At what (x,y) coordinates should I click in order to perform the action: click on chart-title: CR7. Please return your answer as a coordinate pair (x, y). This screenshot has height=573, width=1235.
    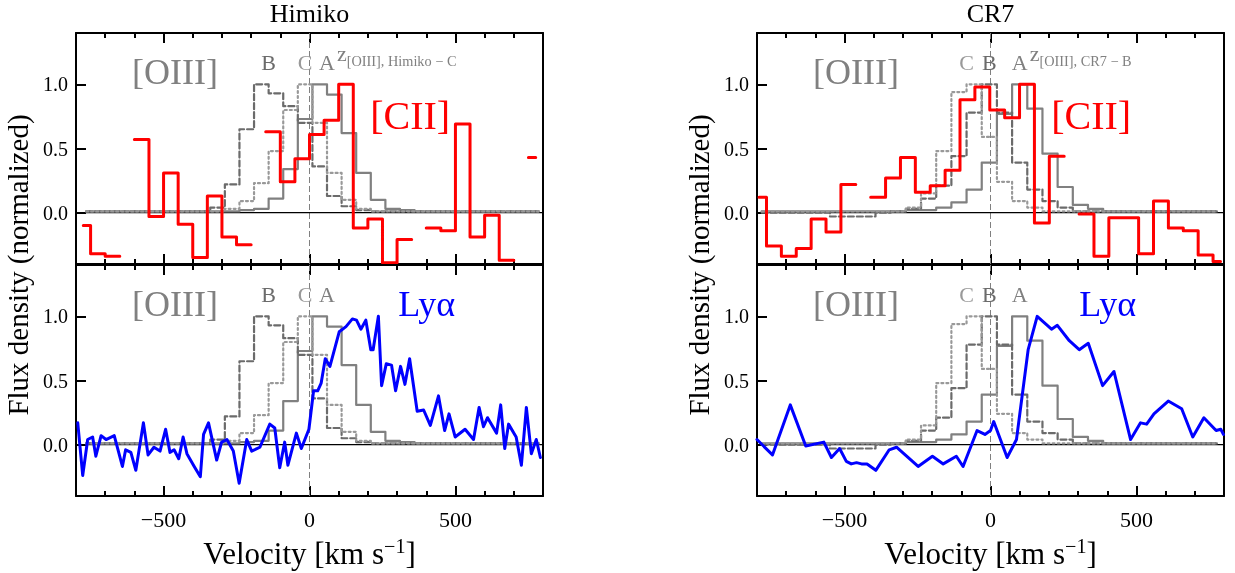
    Looking at the image, I should click on (990, 14).